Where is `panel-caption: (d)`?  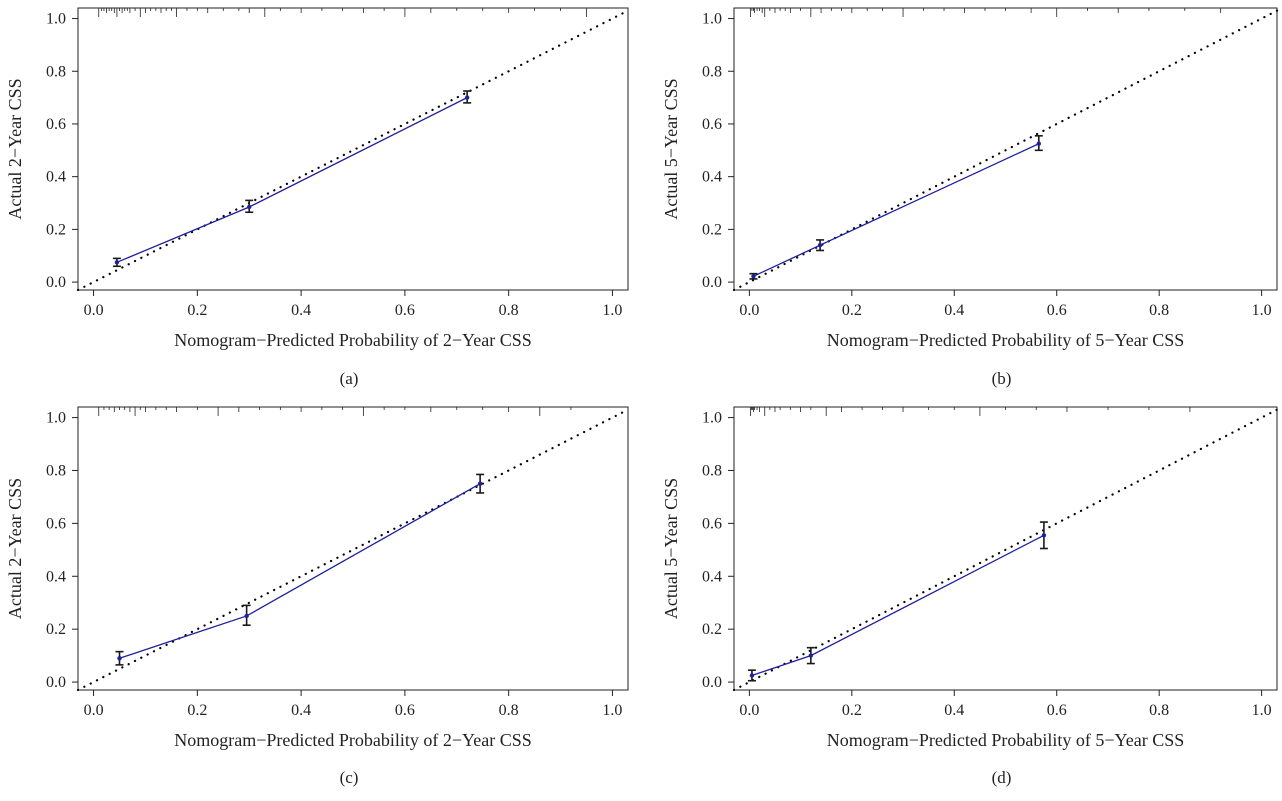
panel-caption: (d) is located at coordinates (1002, 777).